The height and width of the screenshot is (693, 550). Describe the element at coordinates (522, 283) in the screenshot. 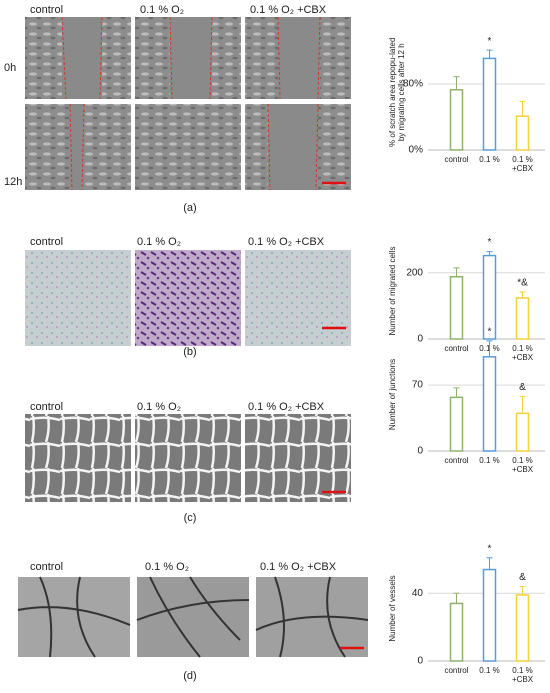

I see `significance-marker: *&` at that location.